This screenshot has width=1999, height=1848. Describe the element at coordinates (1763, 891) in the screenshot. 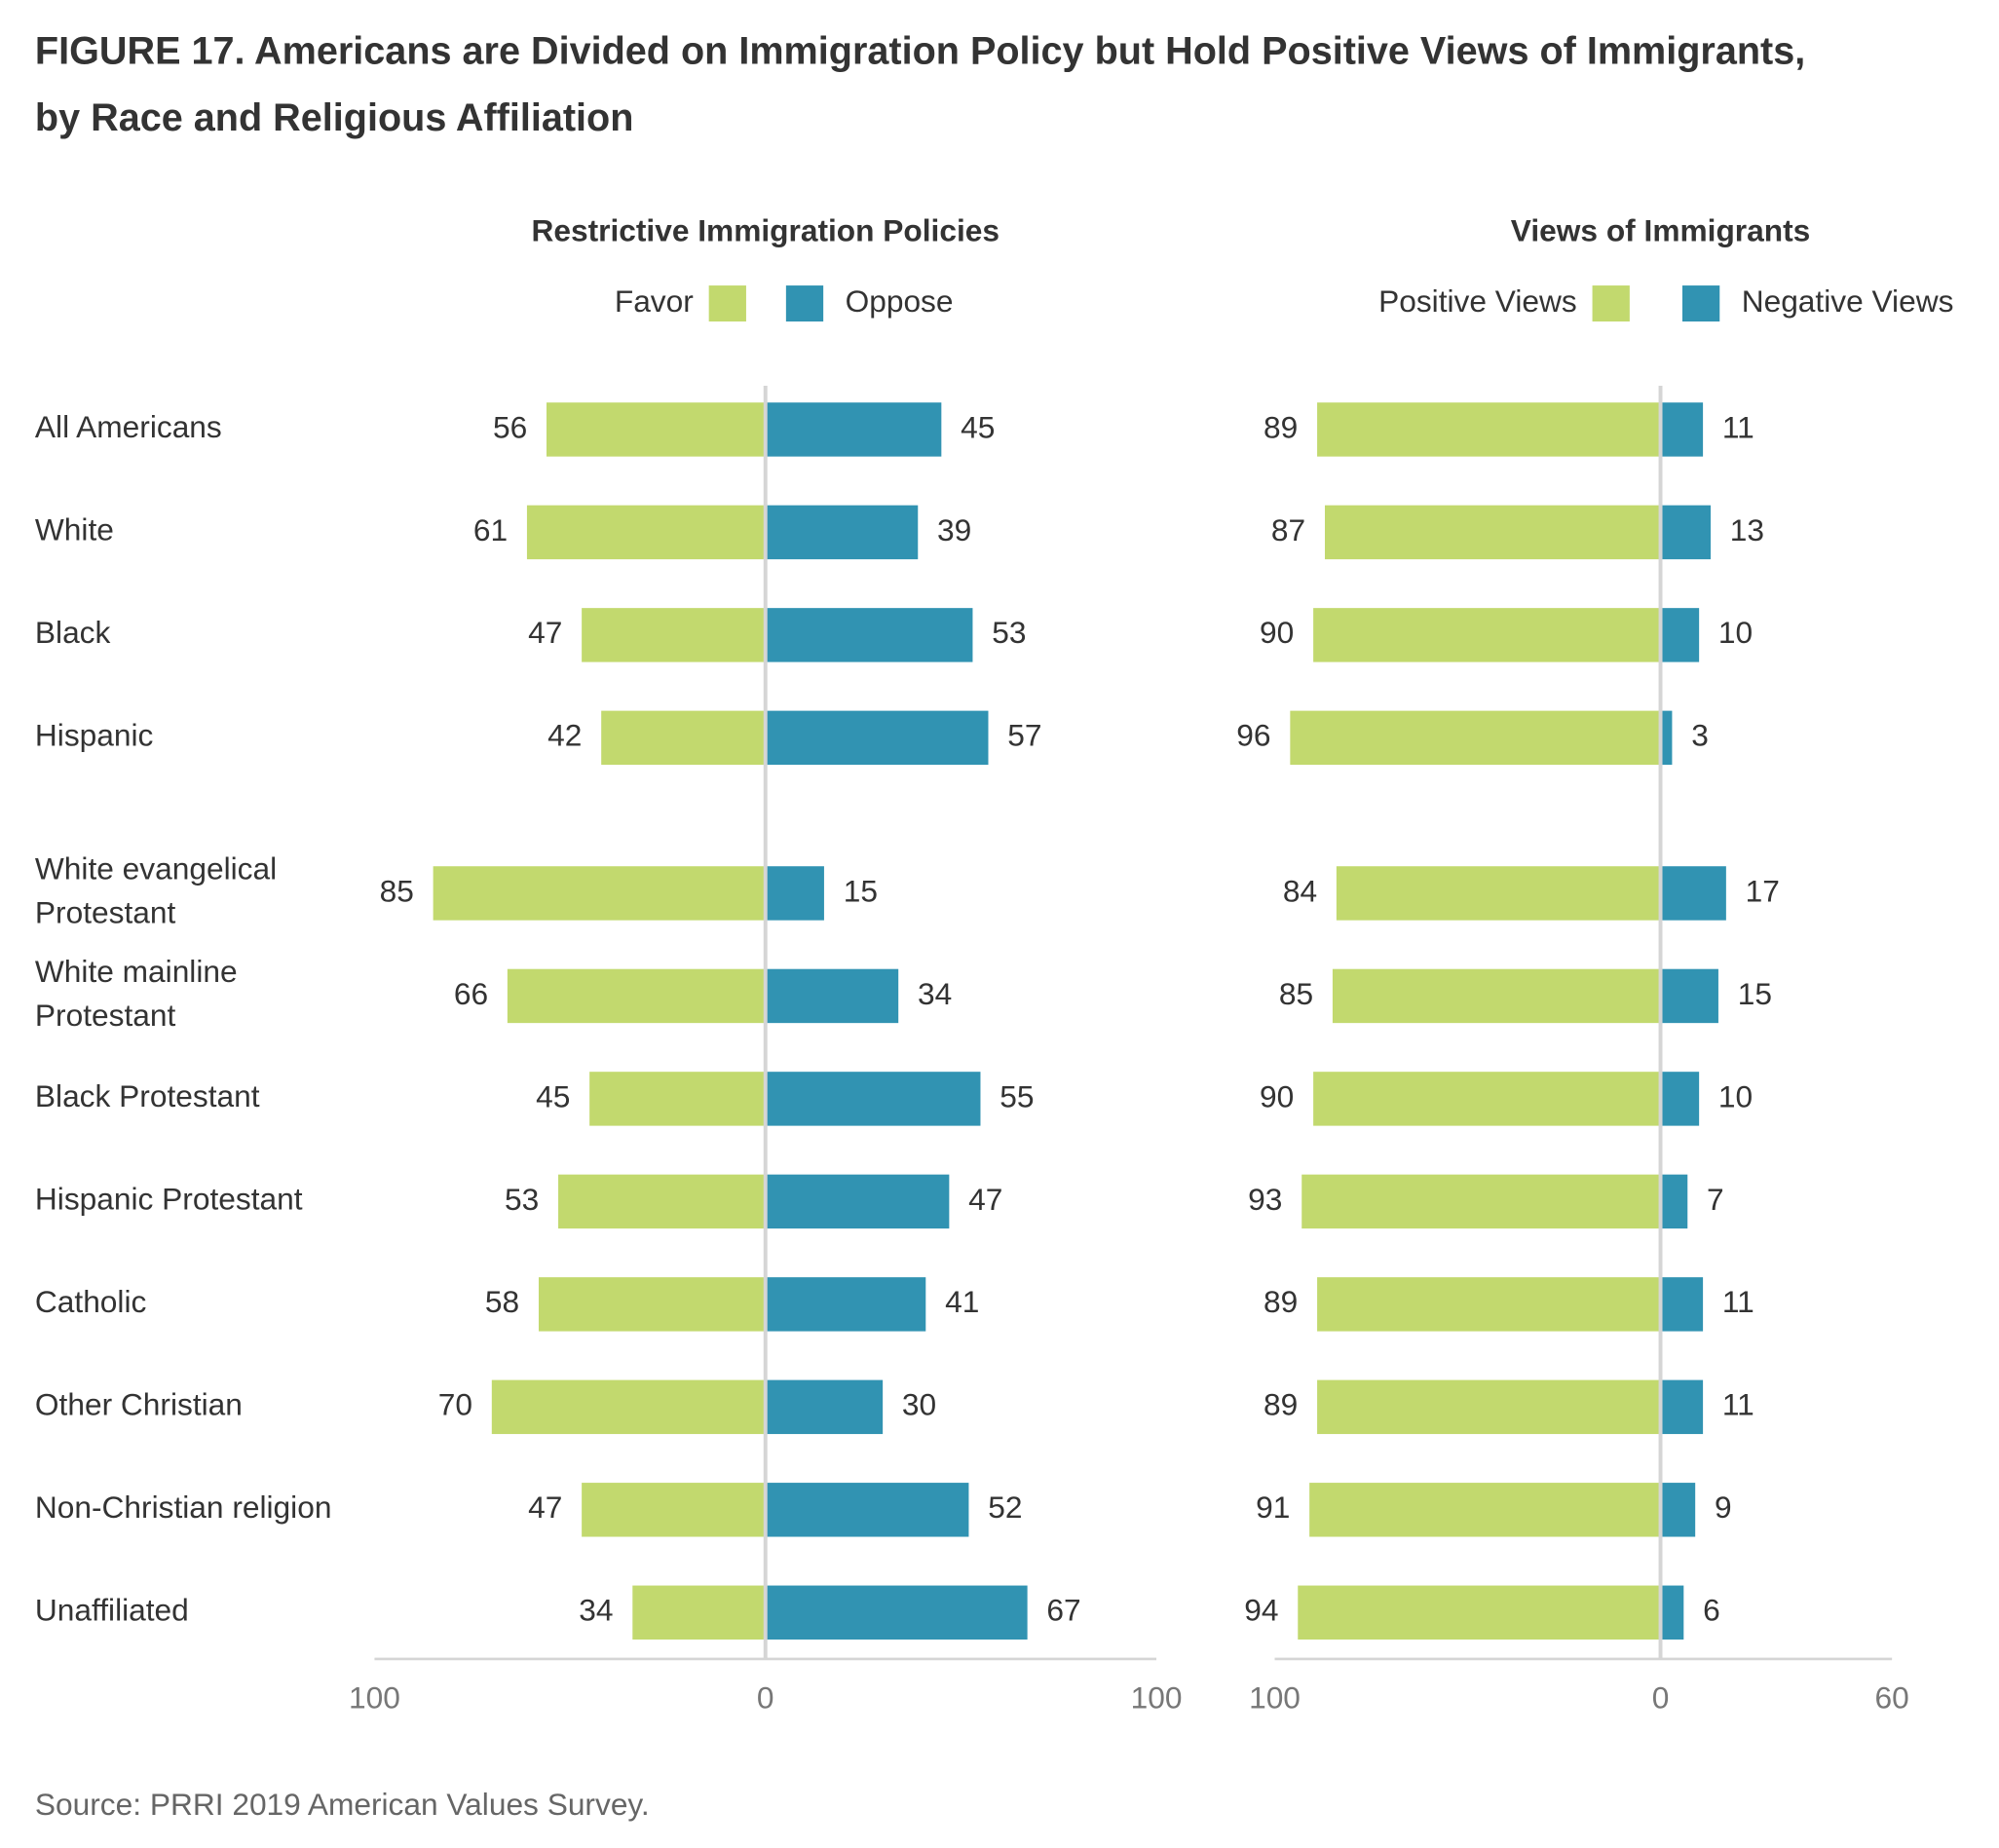

I see `value-label: 17` at that location.